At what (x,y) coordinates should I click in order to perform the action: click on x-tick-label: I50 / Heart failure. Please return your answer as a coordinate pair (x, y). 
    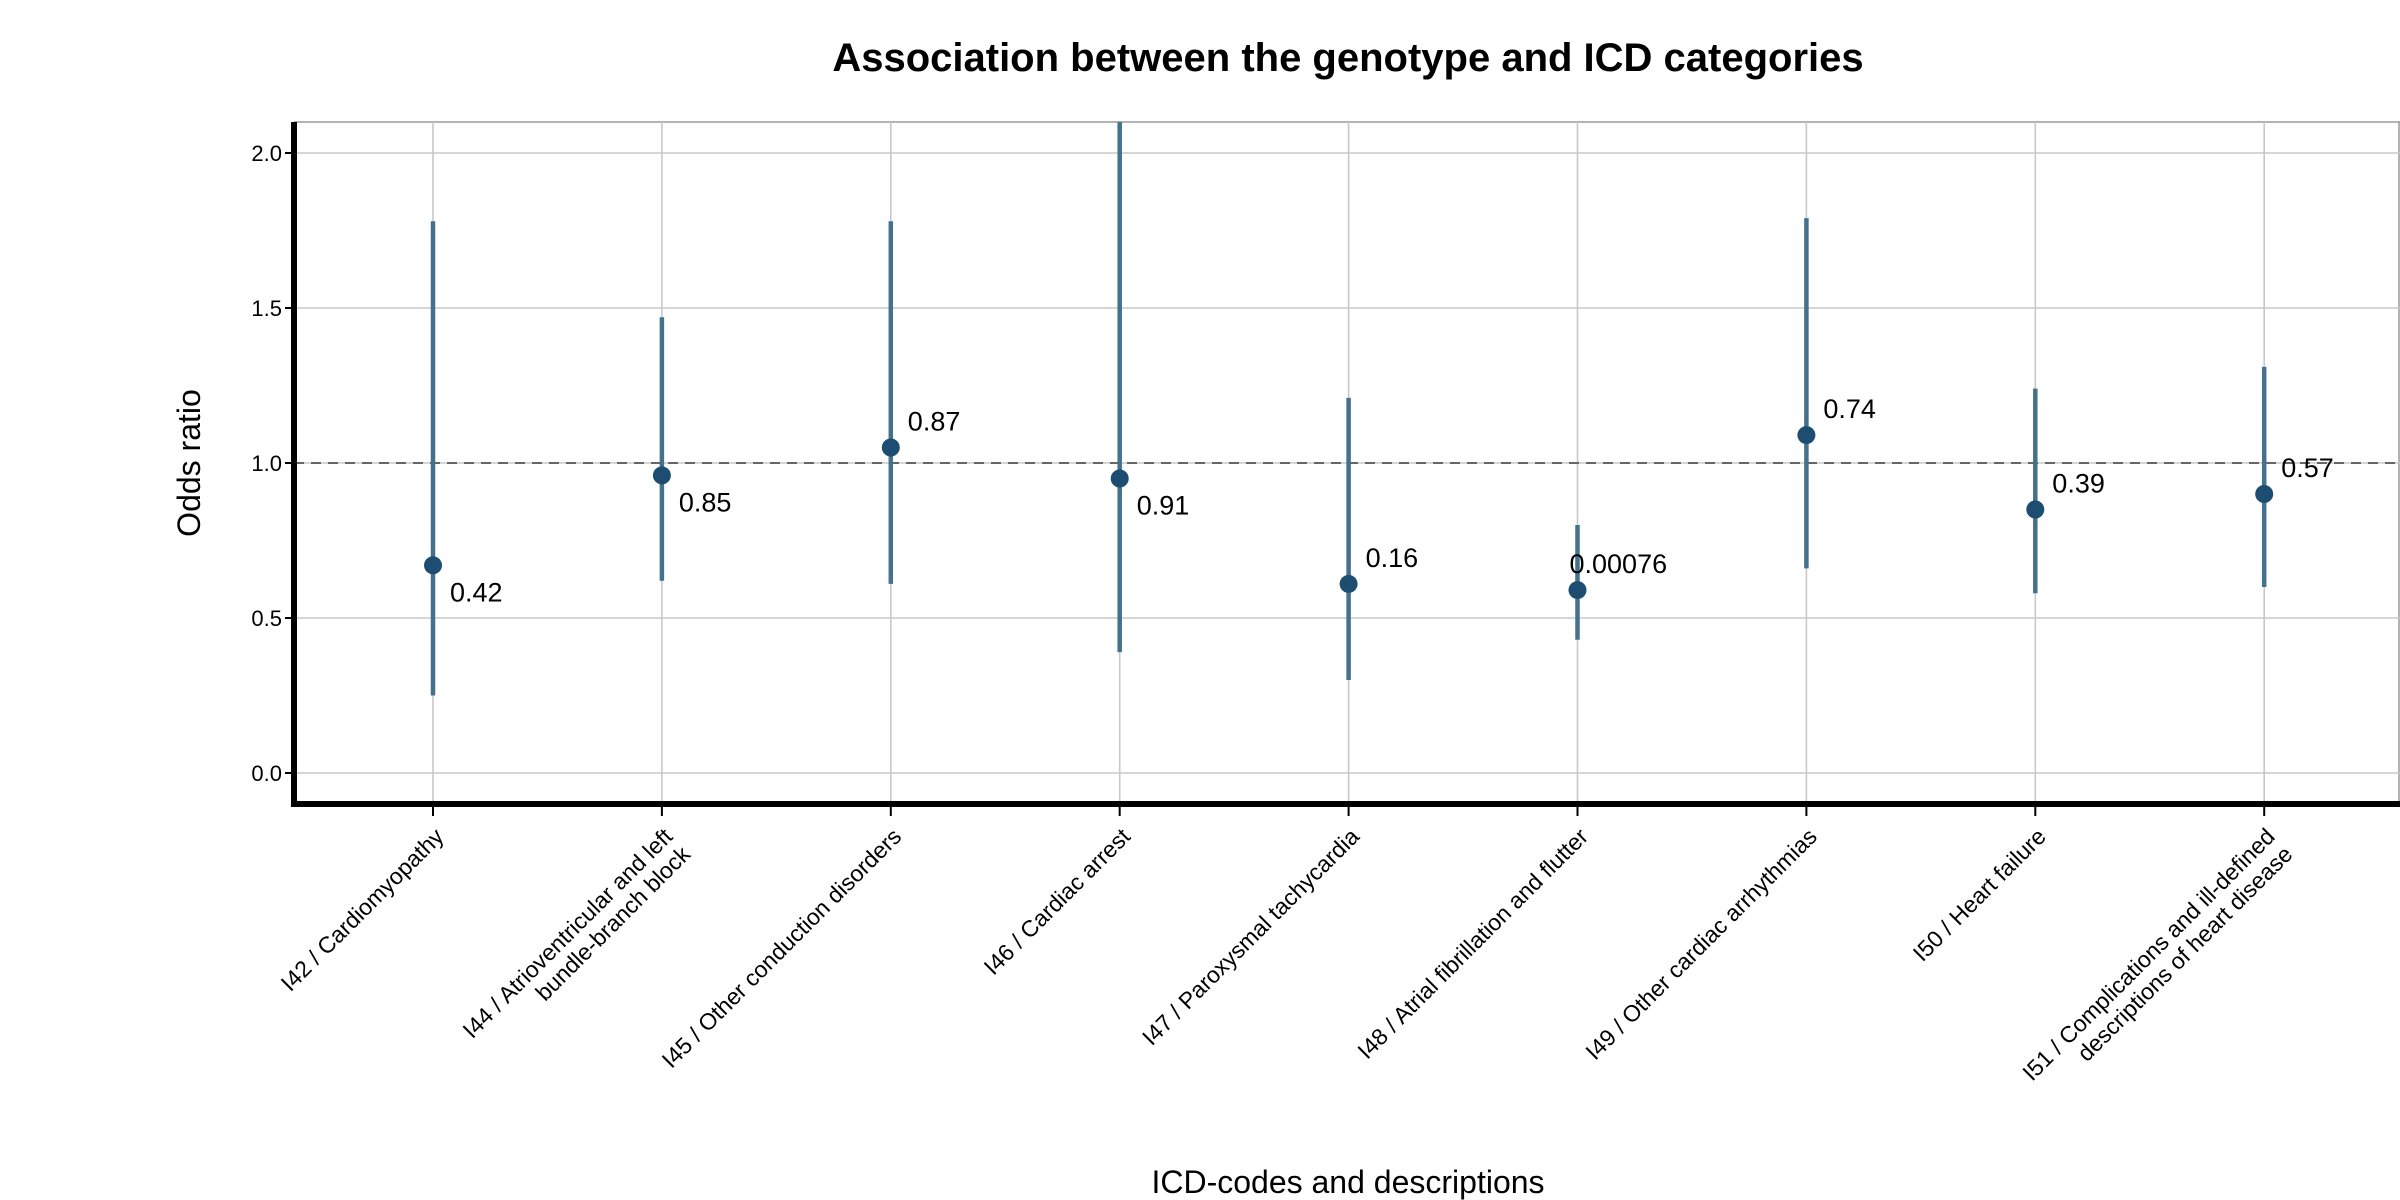
    Looking at the image, I should click on (1979, 894).